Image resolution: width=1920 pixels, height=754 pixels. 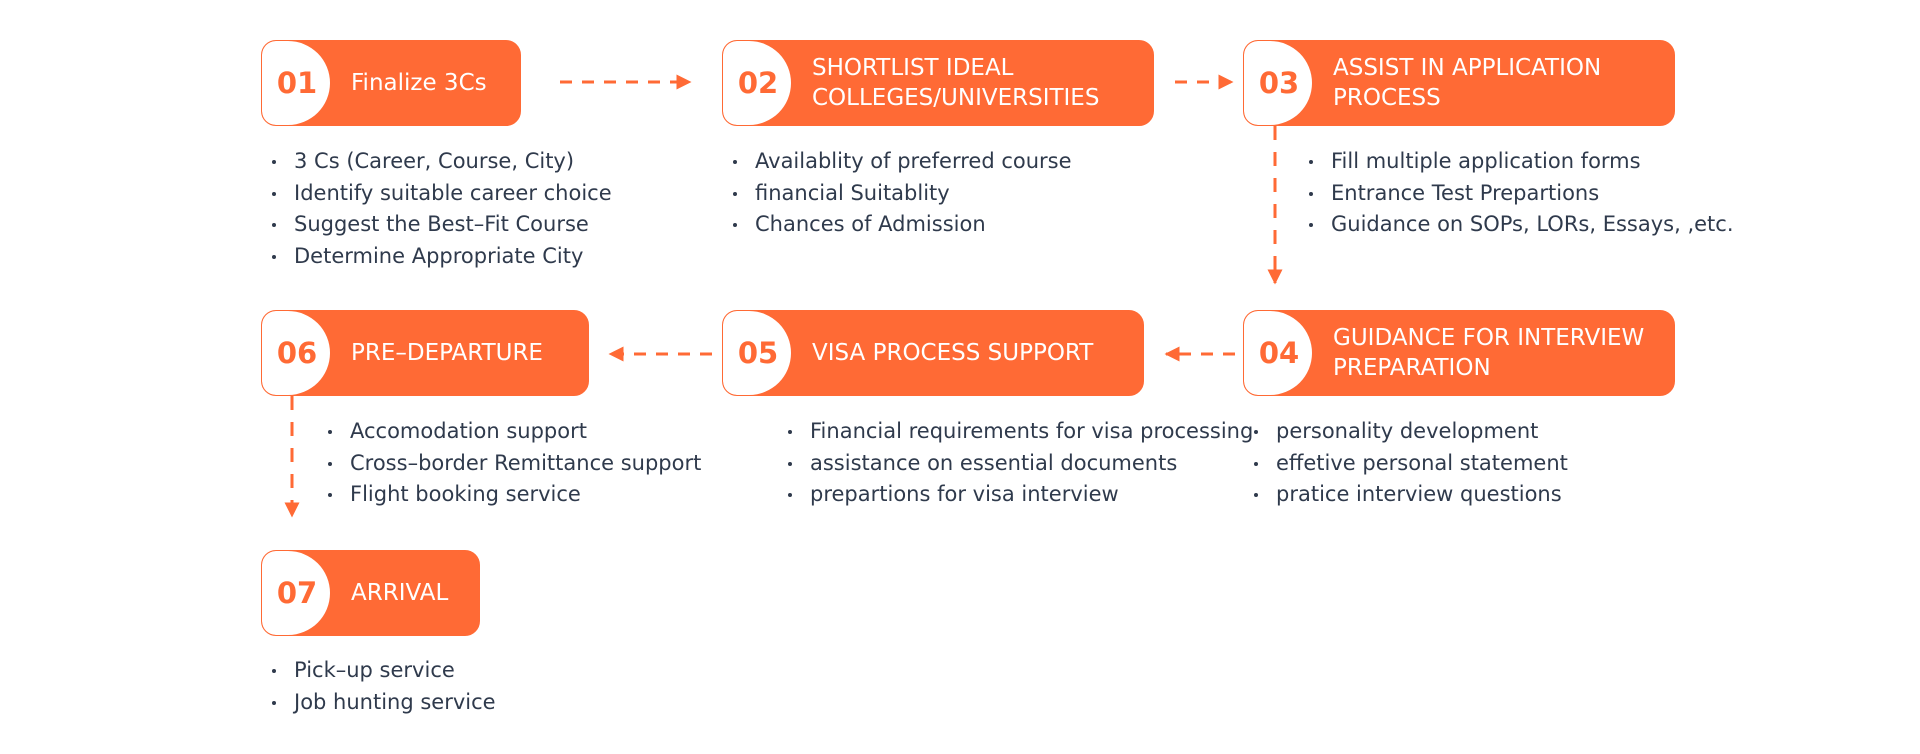 I want to click on list-item: Suggest the Best–Fit Course, so click(x=441, y=225).